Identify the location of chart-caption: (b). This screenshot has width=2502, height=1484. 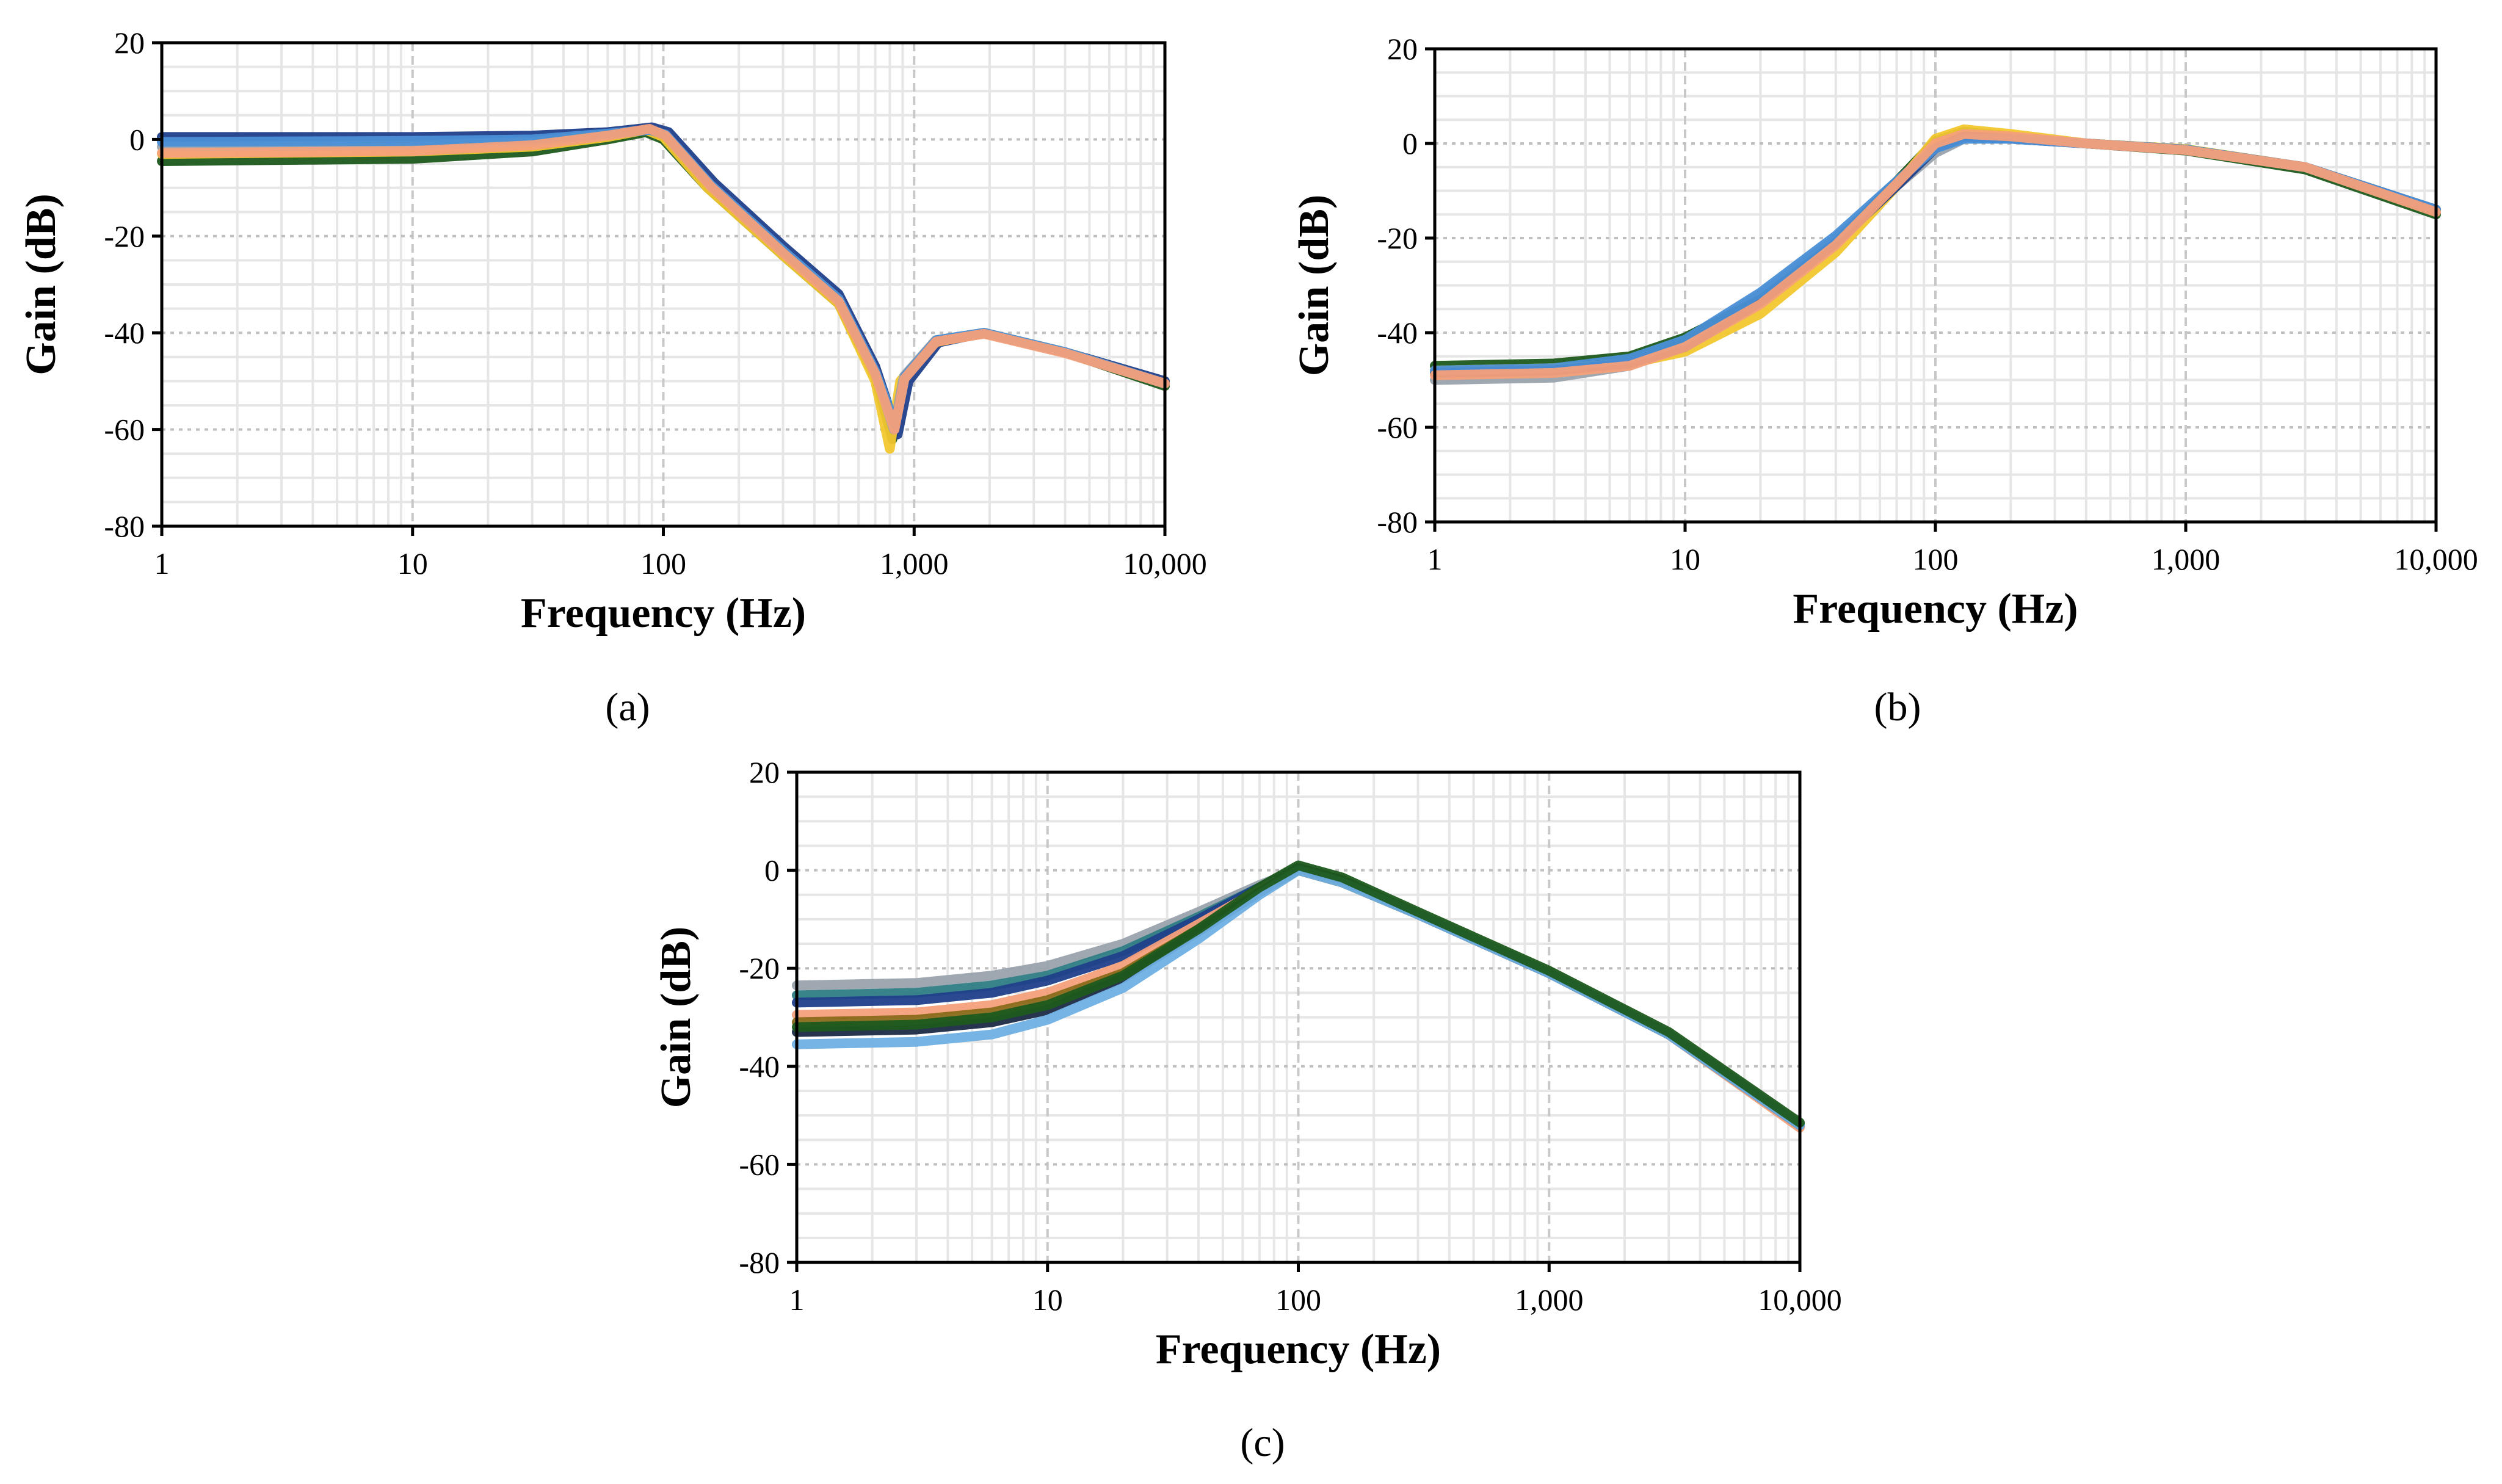
(1897, 707).